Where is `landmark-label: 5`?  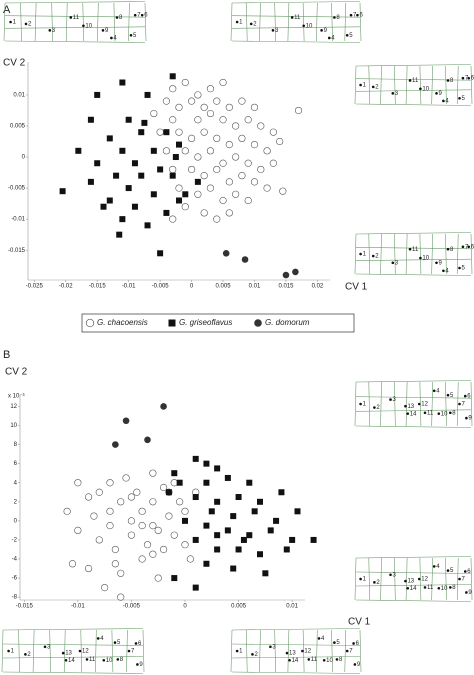 landmark-label: 5 is located at coordinates (338, 643).